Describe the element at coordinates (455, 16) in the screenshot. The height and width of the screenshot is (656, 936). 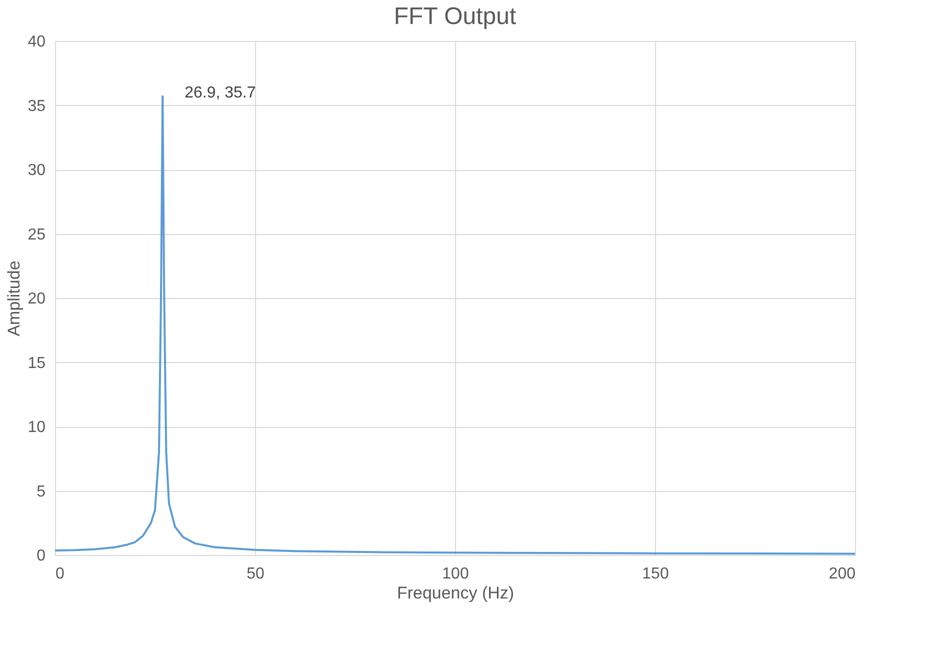
I see `chart-title: FFT Output` at that location.